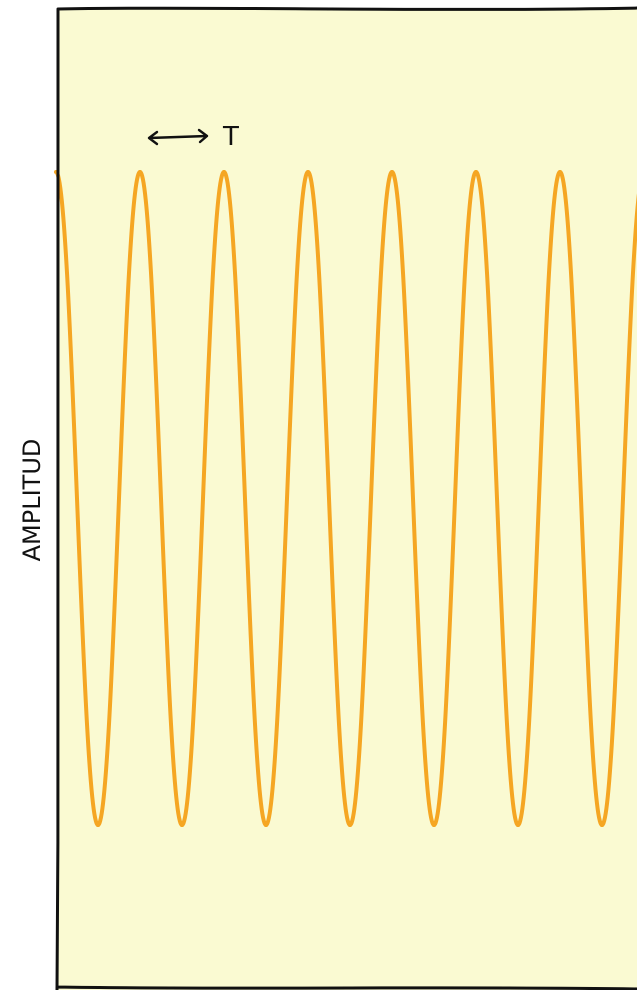 The image size is (637, 990). I want to click on period-label: T, so click(230, 137).